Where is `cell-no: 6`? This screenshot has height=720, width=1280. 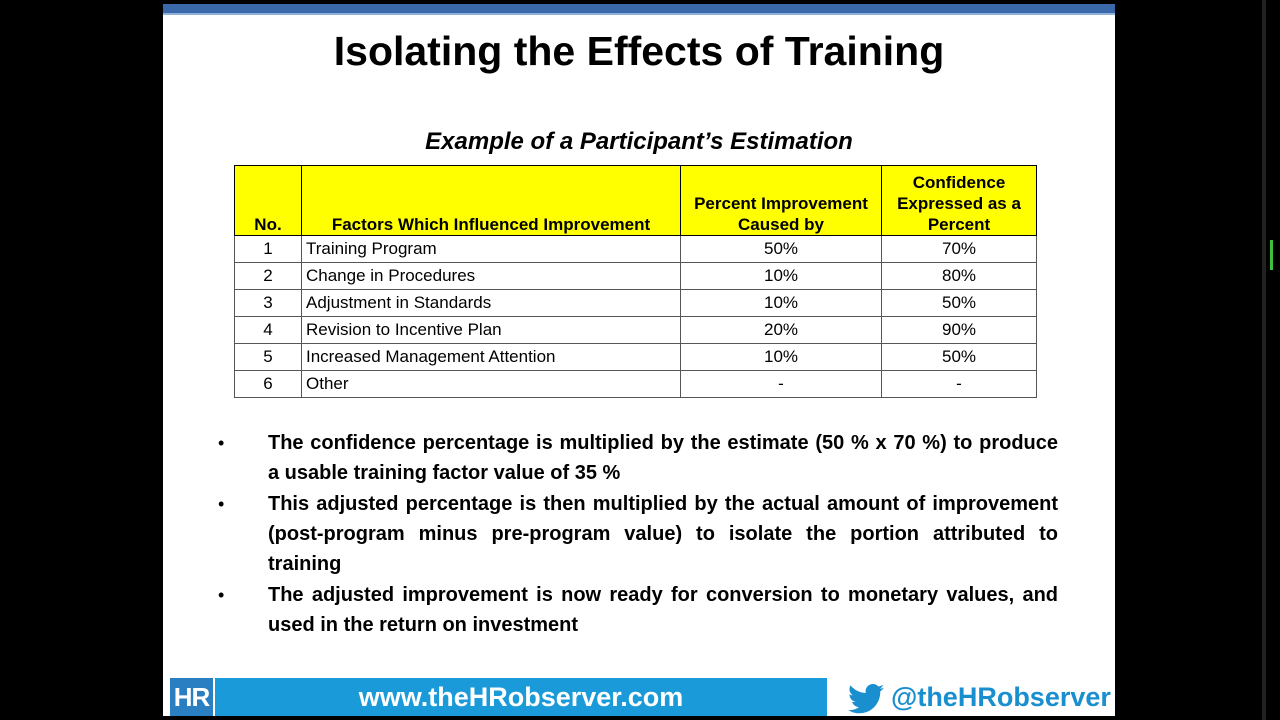
cell-no: 6 is located at coordinates (268, 384).